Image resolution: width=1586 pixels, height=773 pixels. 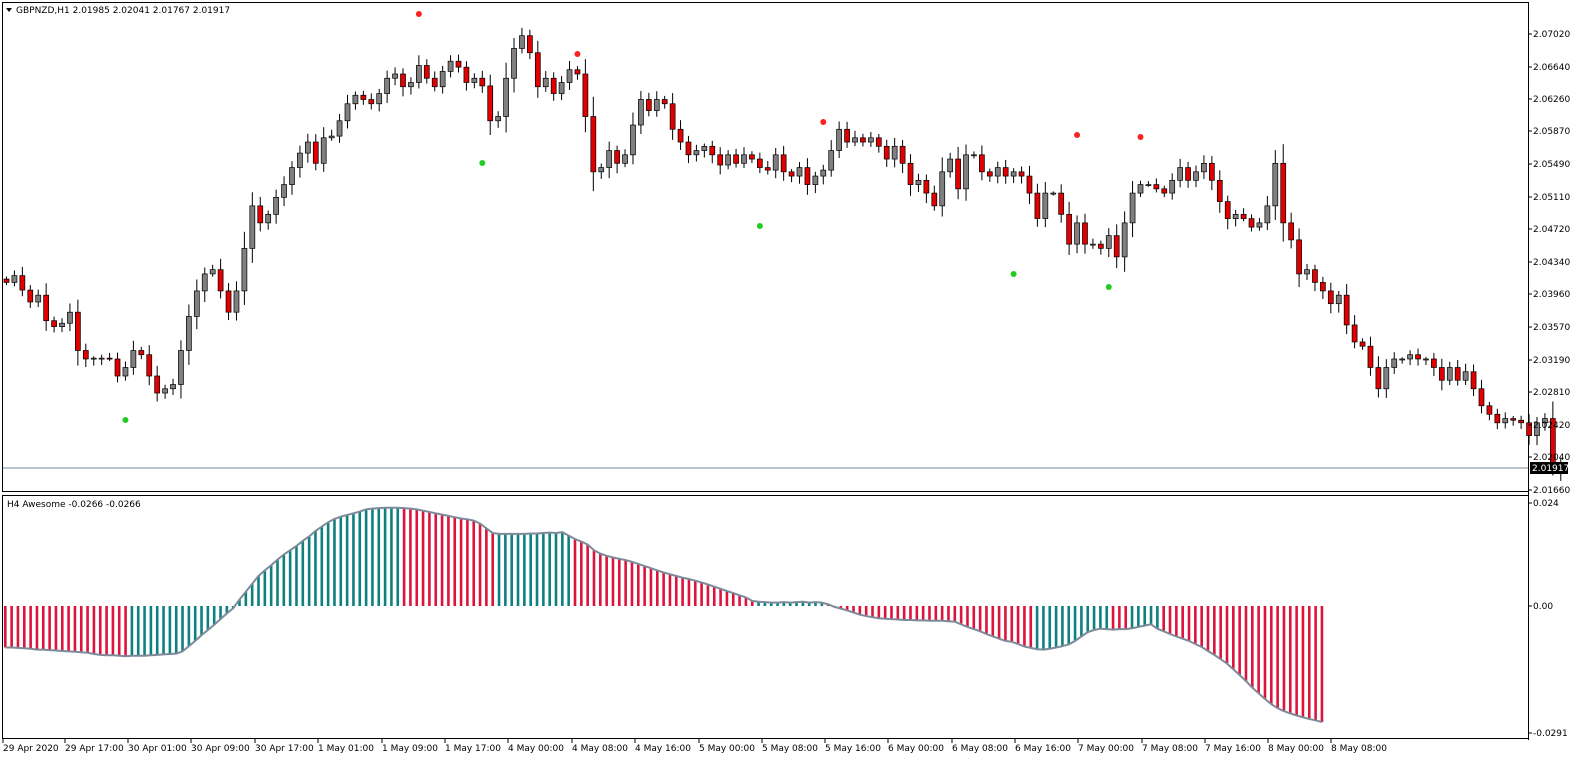 What do you see at coordinates (1170, 749) in the screenshot?
I see `time-label: 7 May 08:00` at bounding box center [1170, 749].